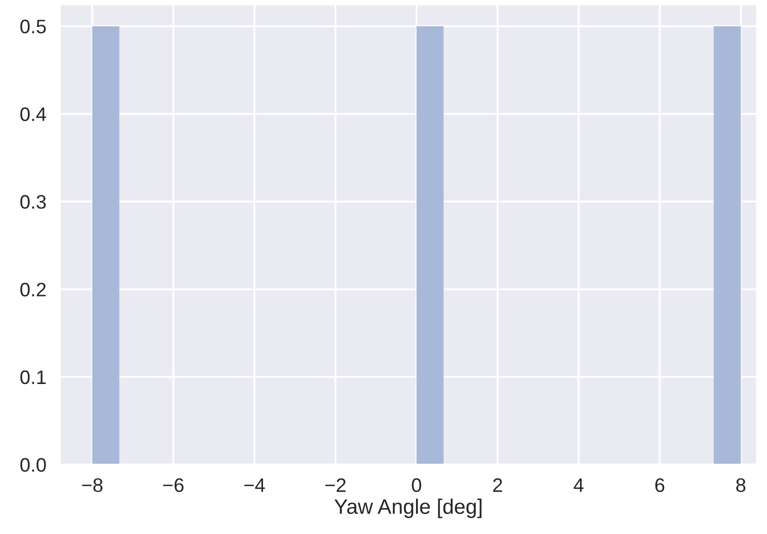  I want to click on x-tick-label: −8, so click(92, 485).